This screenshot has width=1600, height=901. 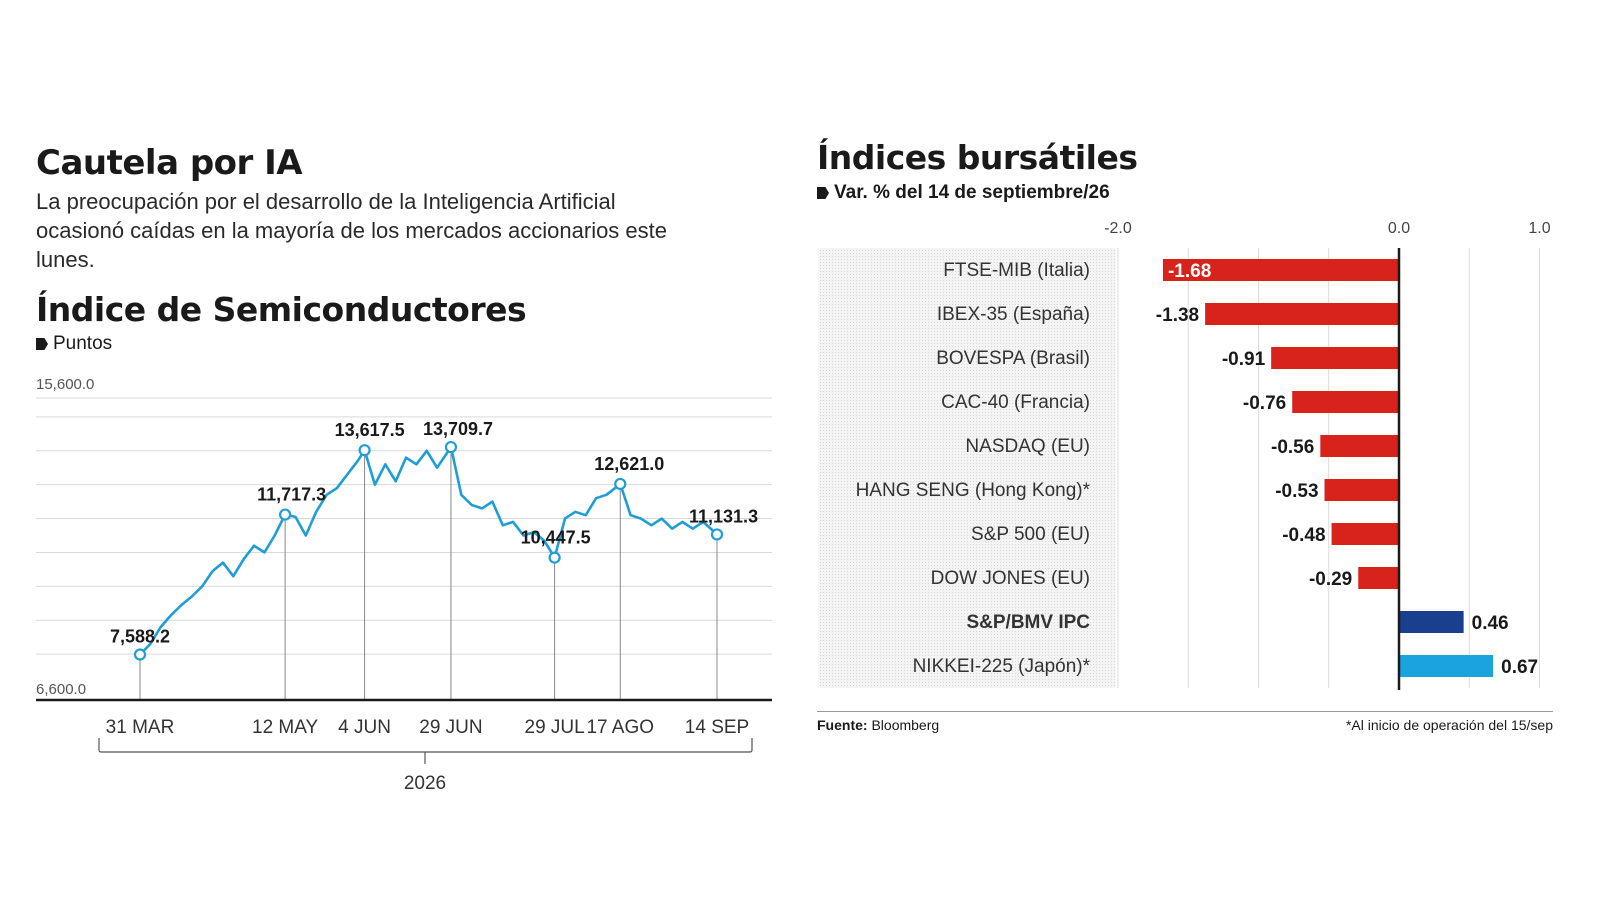 I want to click on source-label: Fuente:, so click(x=842, y=725).